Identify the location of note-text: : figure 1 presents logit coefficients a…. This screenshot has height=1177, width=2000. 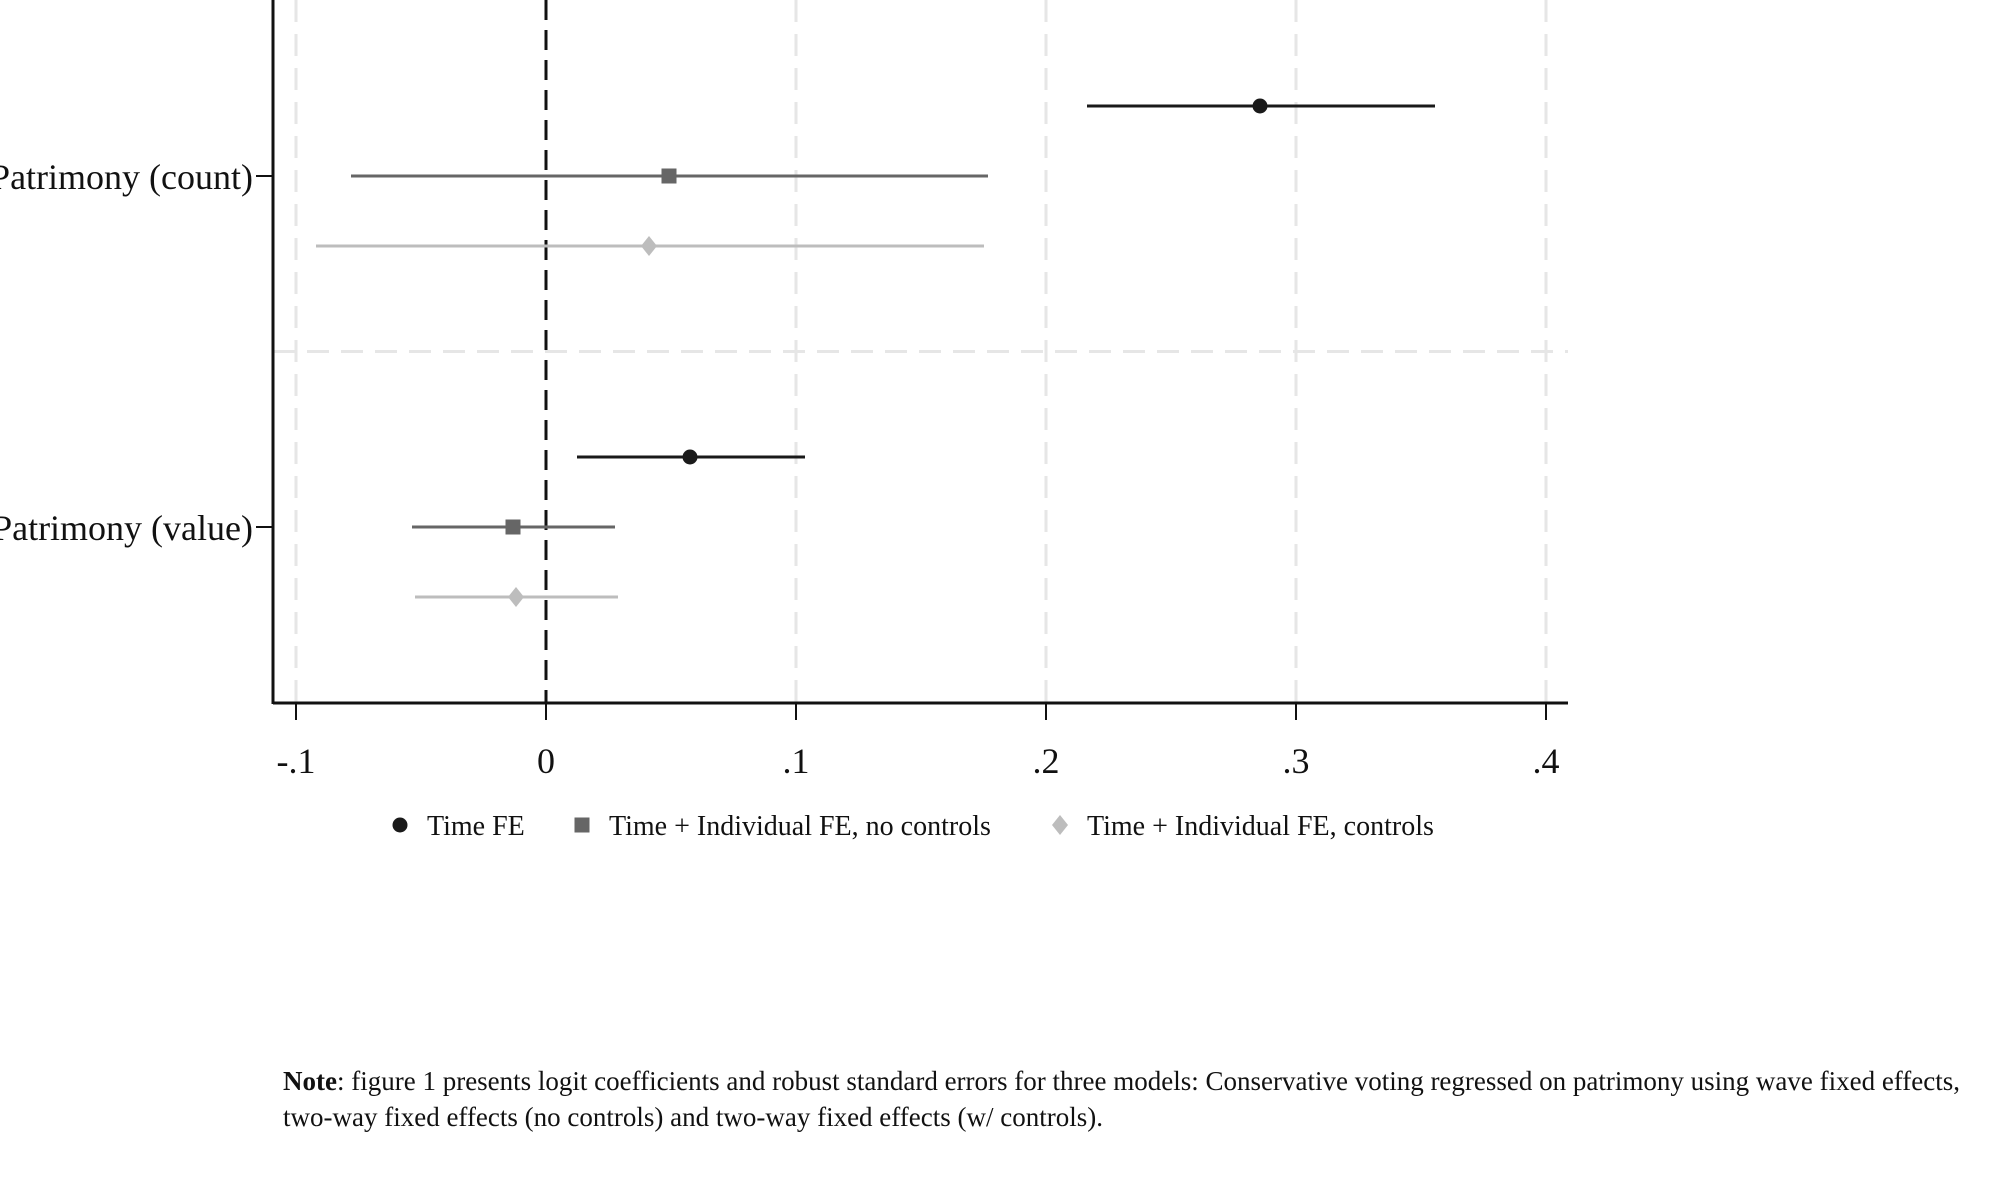
(1122, 1099).